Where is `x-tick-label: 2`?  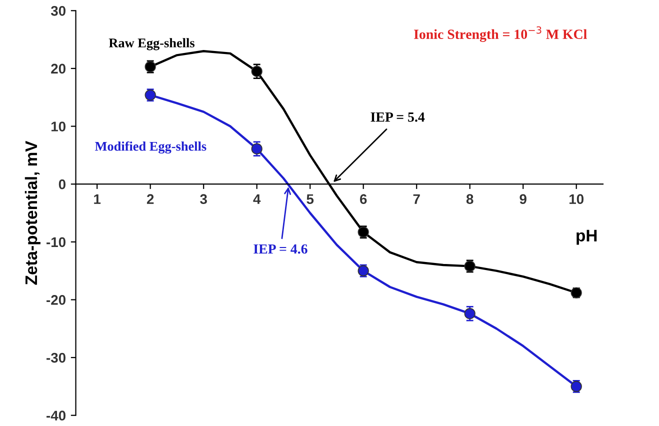
x-tick-label: 2 is located at coordinates (150, 199).